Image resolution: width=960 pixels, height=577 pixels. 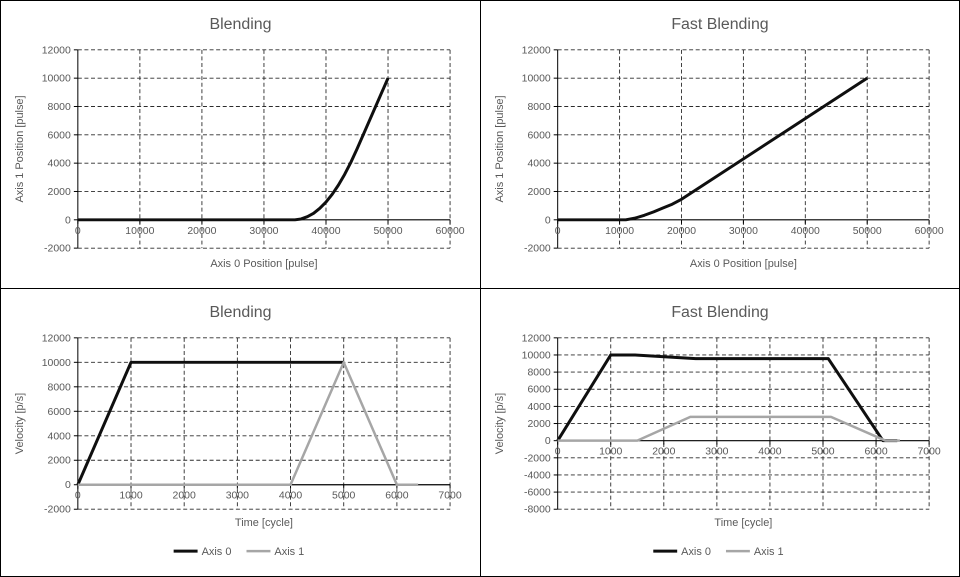 What do you see at coordinates (537, 493) in the screenshot?
I see `y-tick-label: -6000` at bounding box center [537, 493].